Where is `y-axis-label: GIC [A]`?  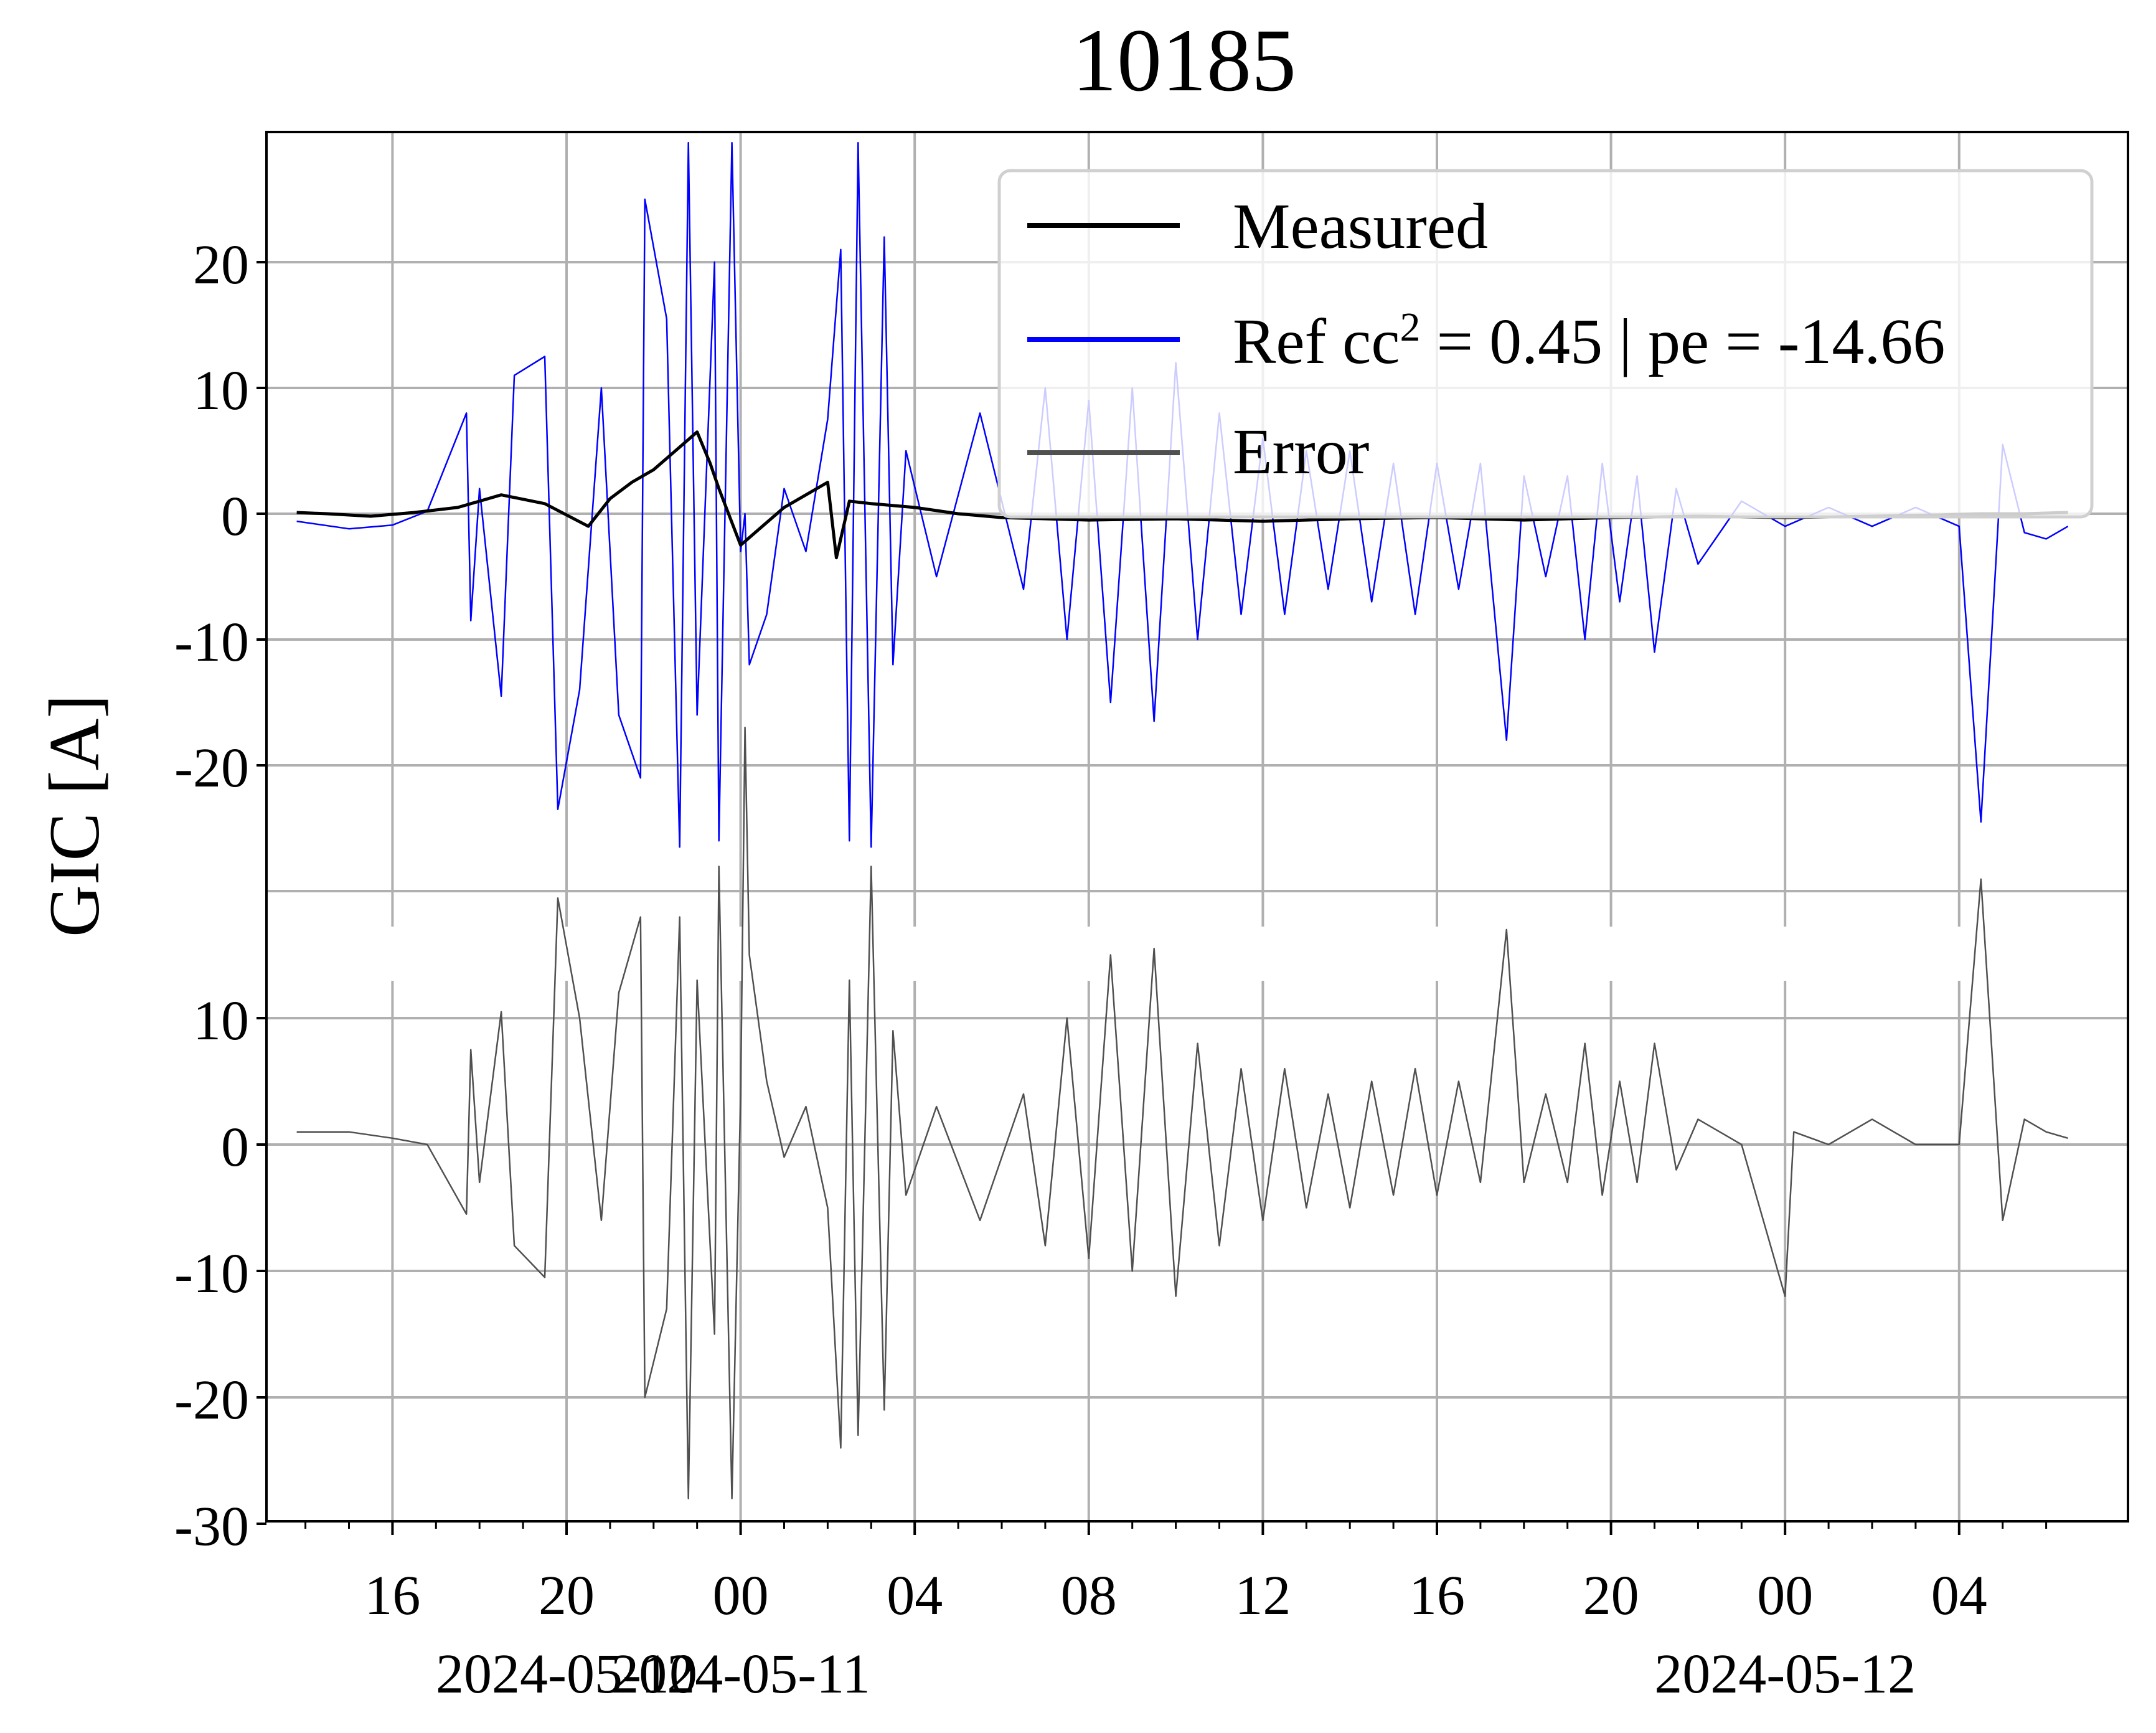 y-axis-label: GIC [A] is located at coordinates (75, 815).